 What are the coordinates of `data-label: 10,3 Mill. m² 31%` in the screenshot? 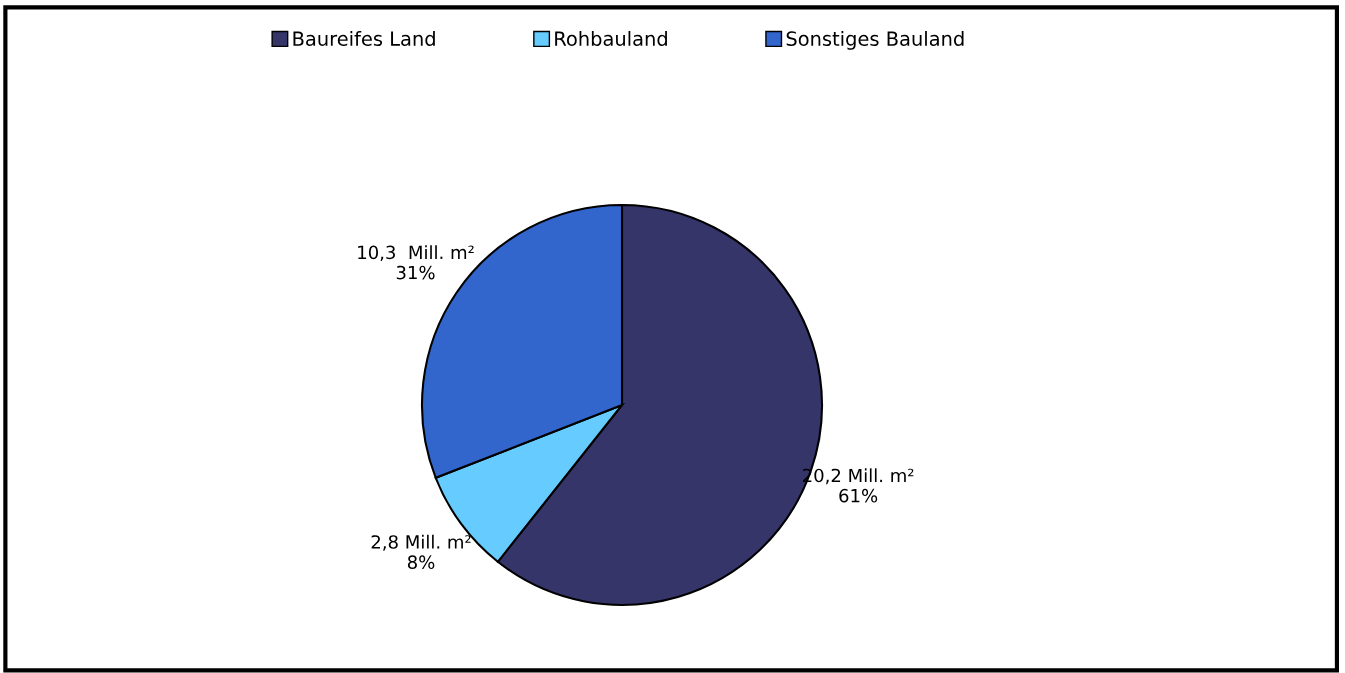 It's located at (416, 262).